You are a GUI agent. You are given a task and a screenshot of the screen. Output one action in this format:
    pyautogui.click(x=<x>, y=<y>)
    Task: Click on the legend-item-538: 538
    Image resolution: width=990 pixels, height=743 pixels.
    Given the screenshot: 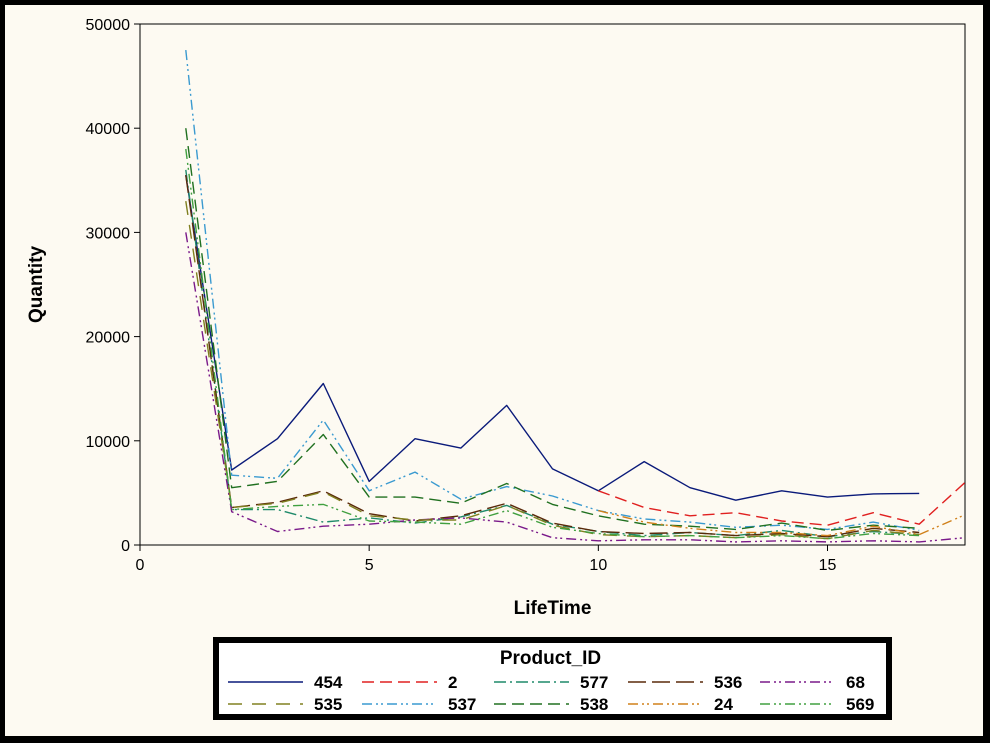 What is the action you would take?
    pyautogui.click(x=551, y=704)
    